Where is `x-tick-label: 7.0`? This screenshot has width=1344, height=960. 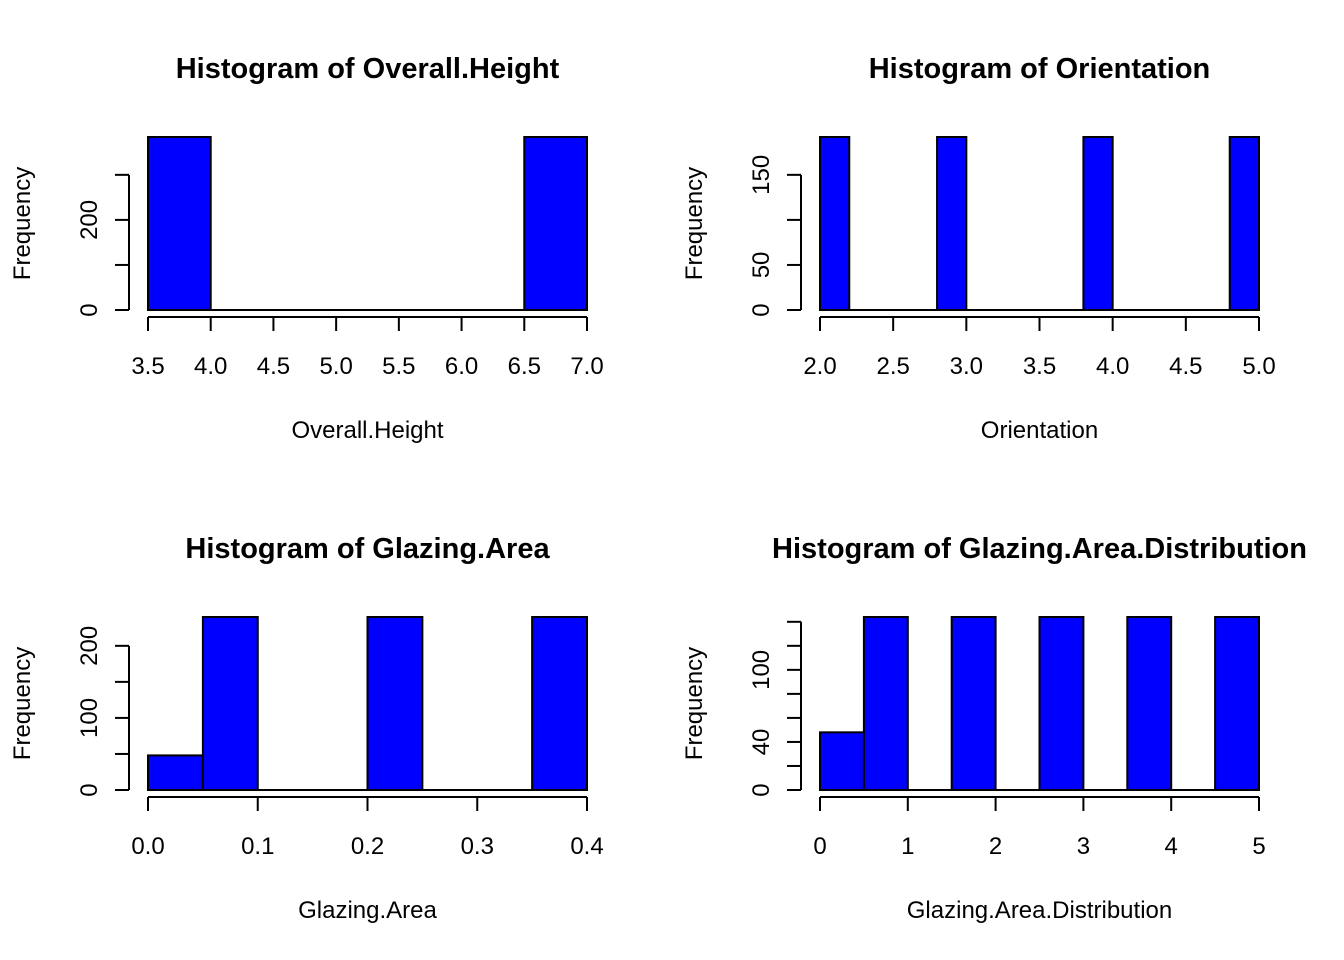 x-tick-label: 7.0 is located at coordinates (586, 366).